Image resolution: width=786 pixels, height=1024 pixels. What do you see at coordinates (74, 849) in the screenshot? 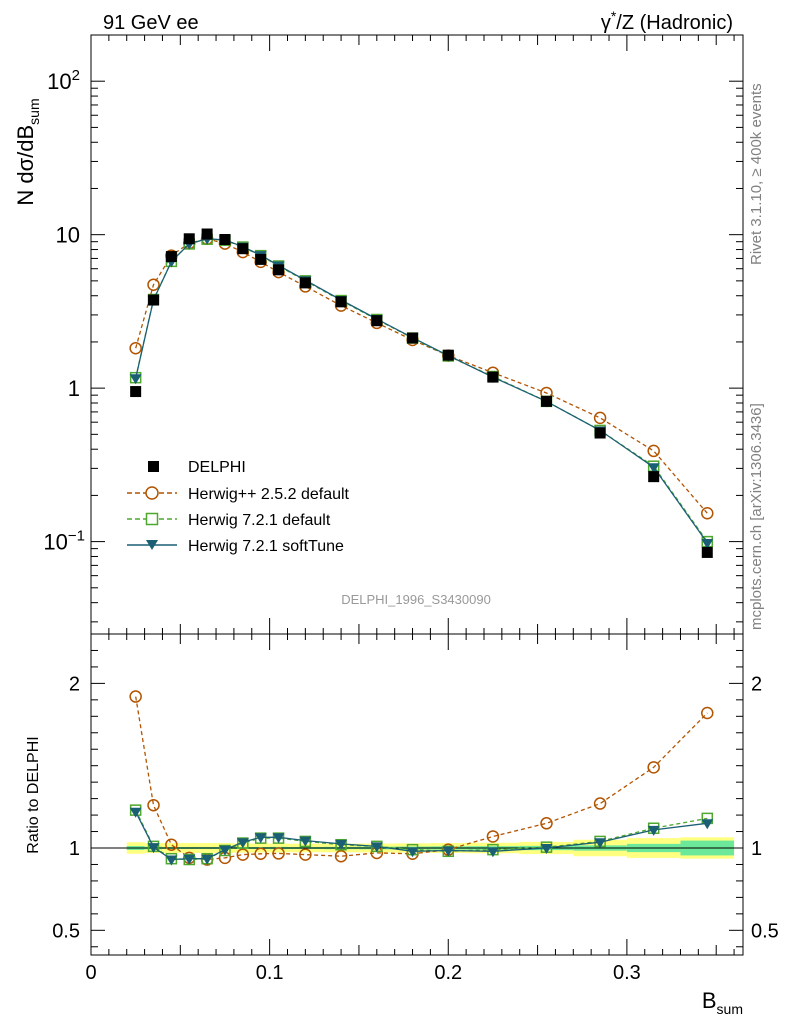
I see `ratio-y-tick-label-left: 1` at bounding box center [74, 849].